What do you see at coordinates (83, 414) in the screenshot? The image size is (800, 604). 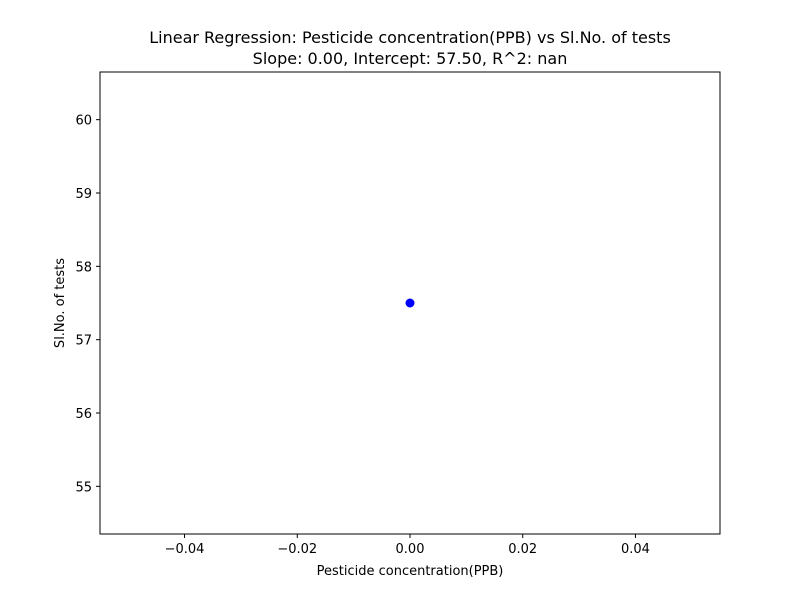 I see `y-tick-label: 56` at bounding box center [83, 414].